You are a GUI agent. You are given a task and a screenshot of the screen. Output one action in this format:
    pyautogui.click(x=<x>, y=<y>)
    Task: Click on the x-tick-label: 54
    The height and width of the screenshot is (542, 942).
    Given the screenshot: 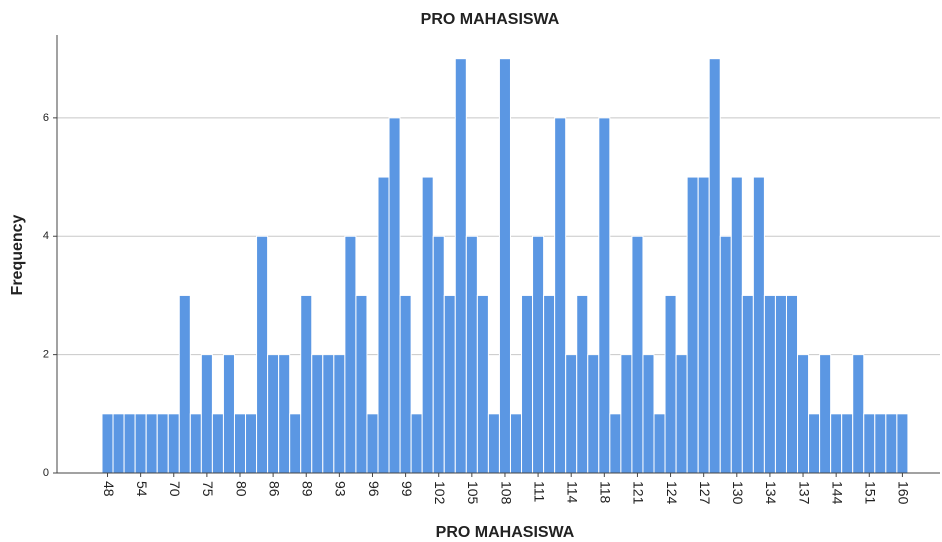 What is the action you would take?
    pyautogui.click(x=142, y=489)
    